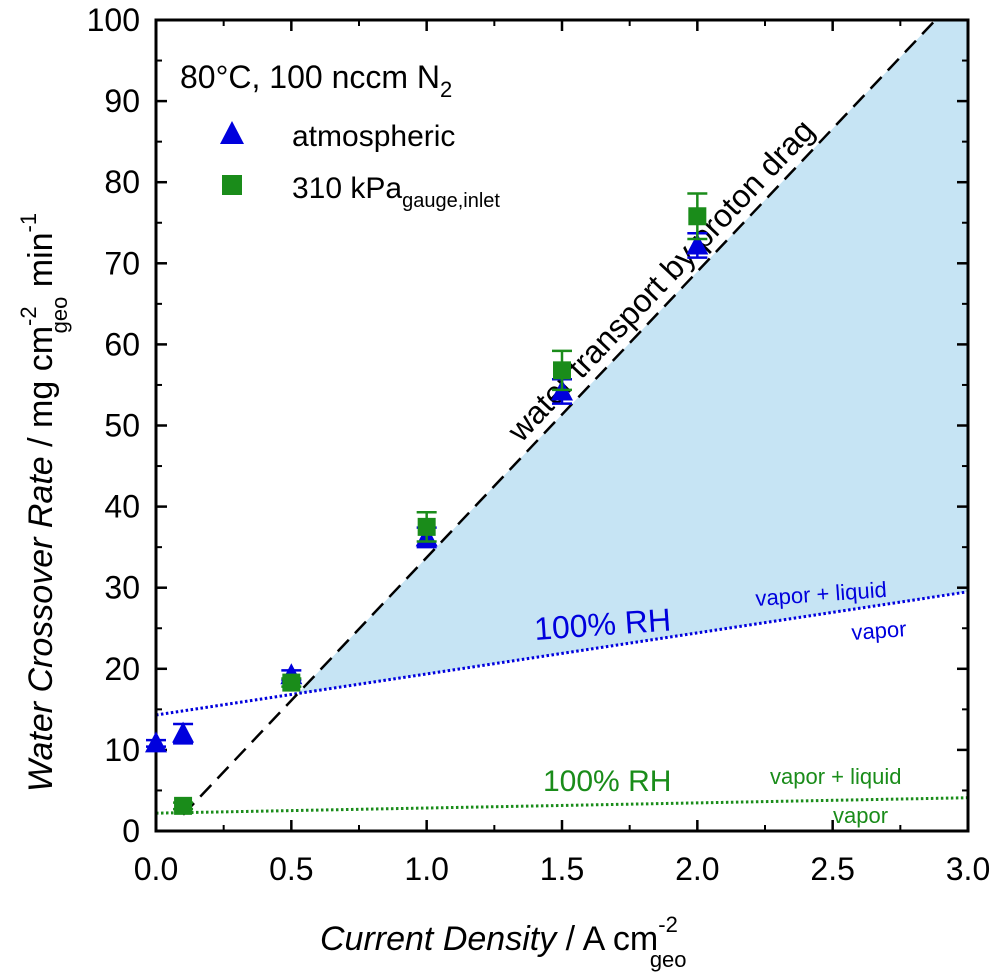 This screenshot has height=977, width=997. I want to click on legend-triangle-marker, so click(232, 132).